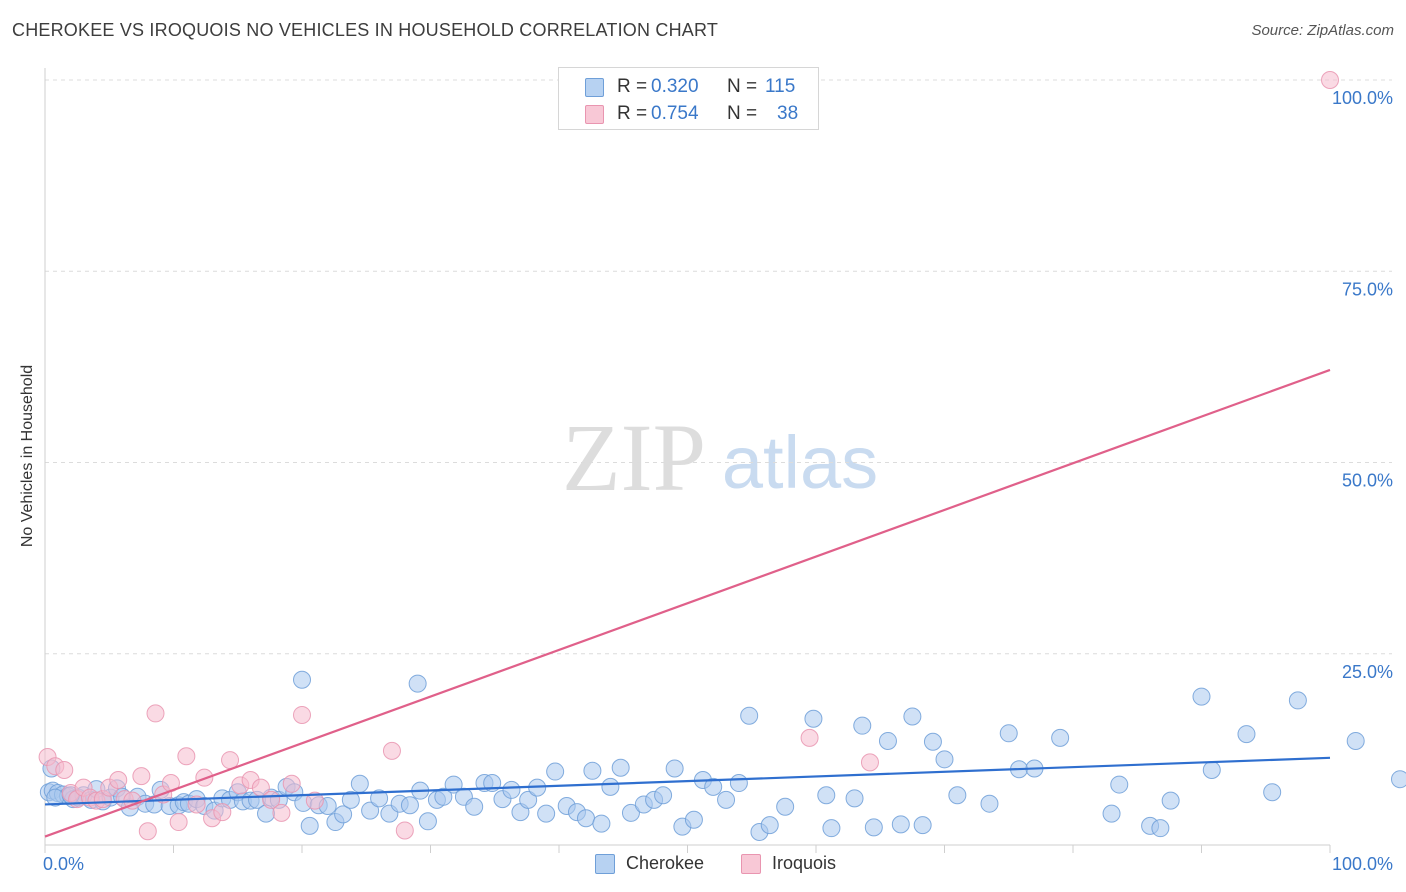  Describe the element at coordinates (1367, 289) in the screenshot. I see `y-tick-label: 75.0%` at that location.